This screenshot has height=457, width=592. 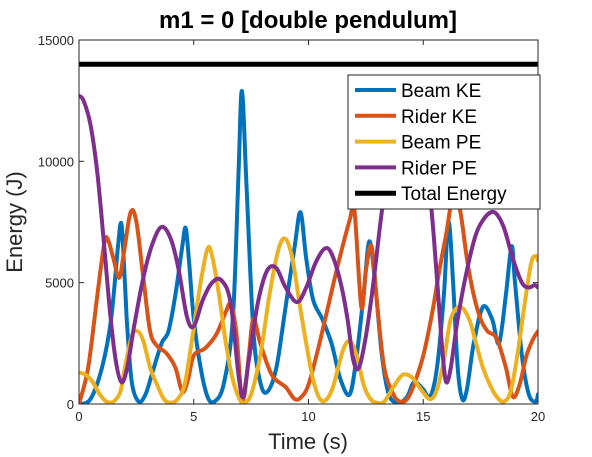 What do you see at coordinates (78, 416) in the screenshot?
I see `x-tick-label: 0` at bounding box center [78, 416].